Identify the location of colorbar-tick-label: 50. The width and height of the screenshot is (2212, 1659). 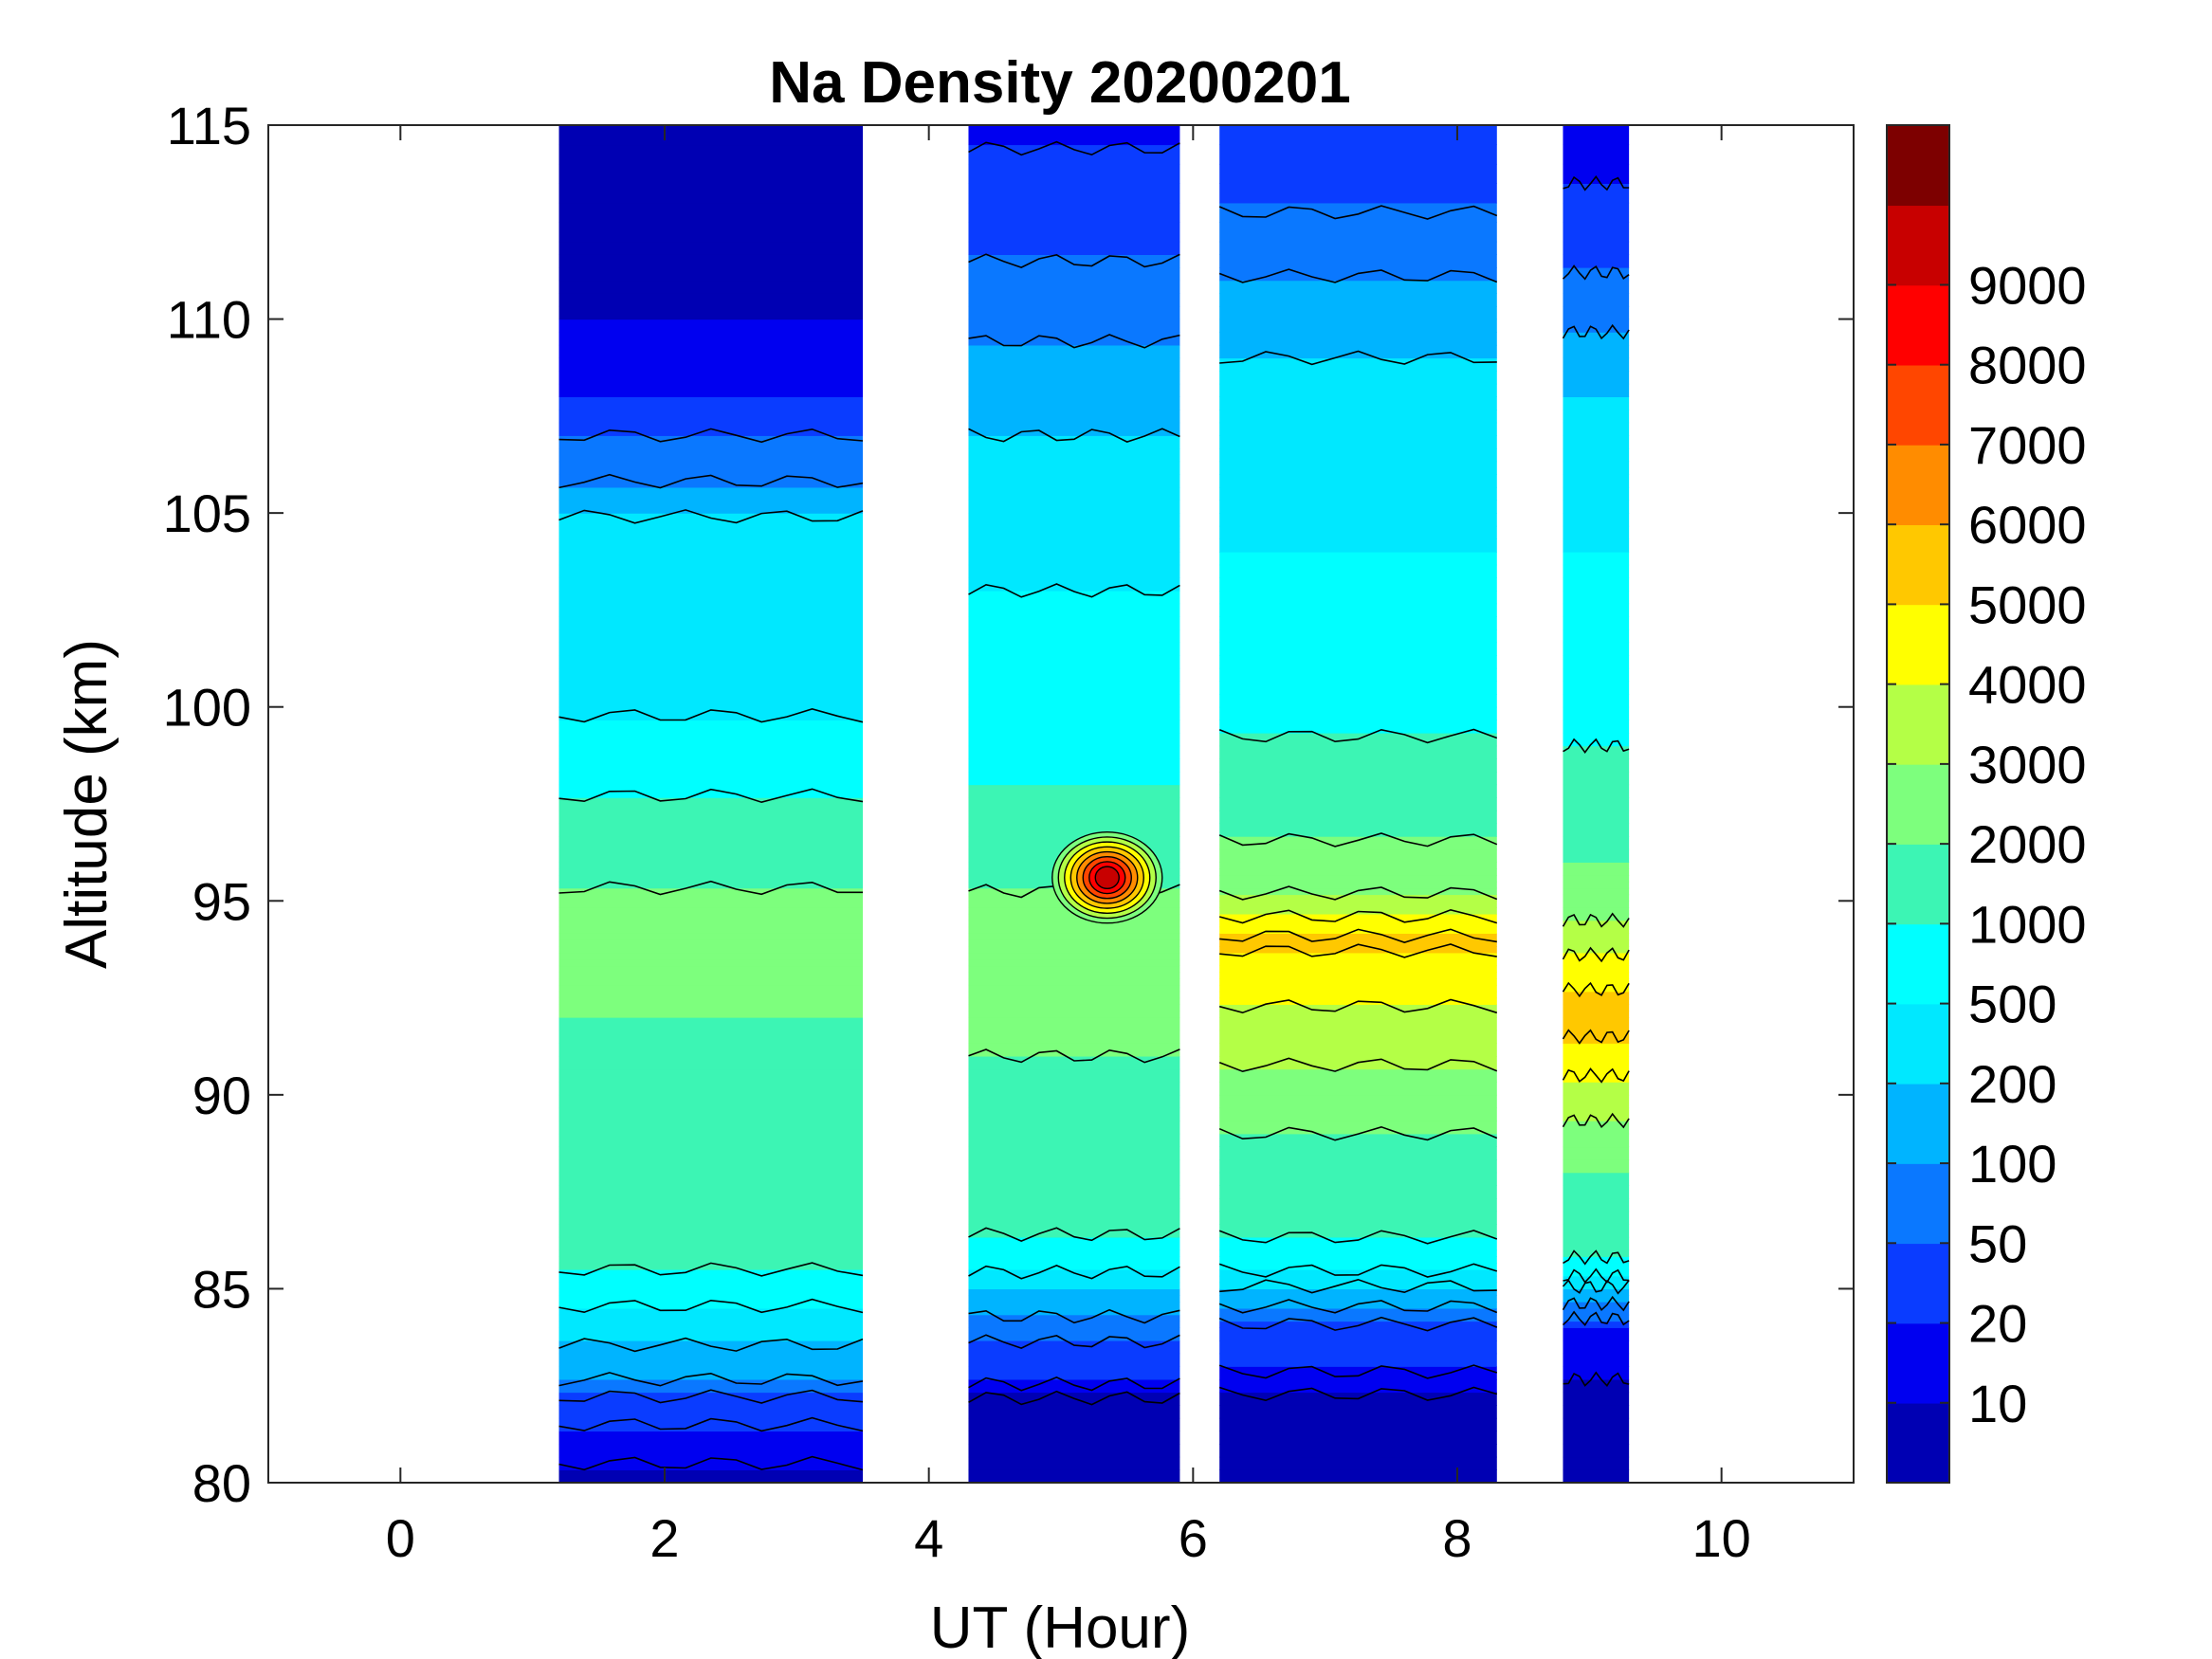
(1997, 1243).